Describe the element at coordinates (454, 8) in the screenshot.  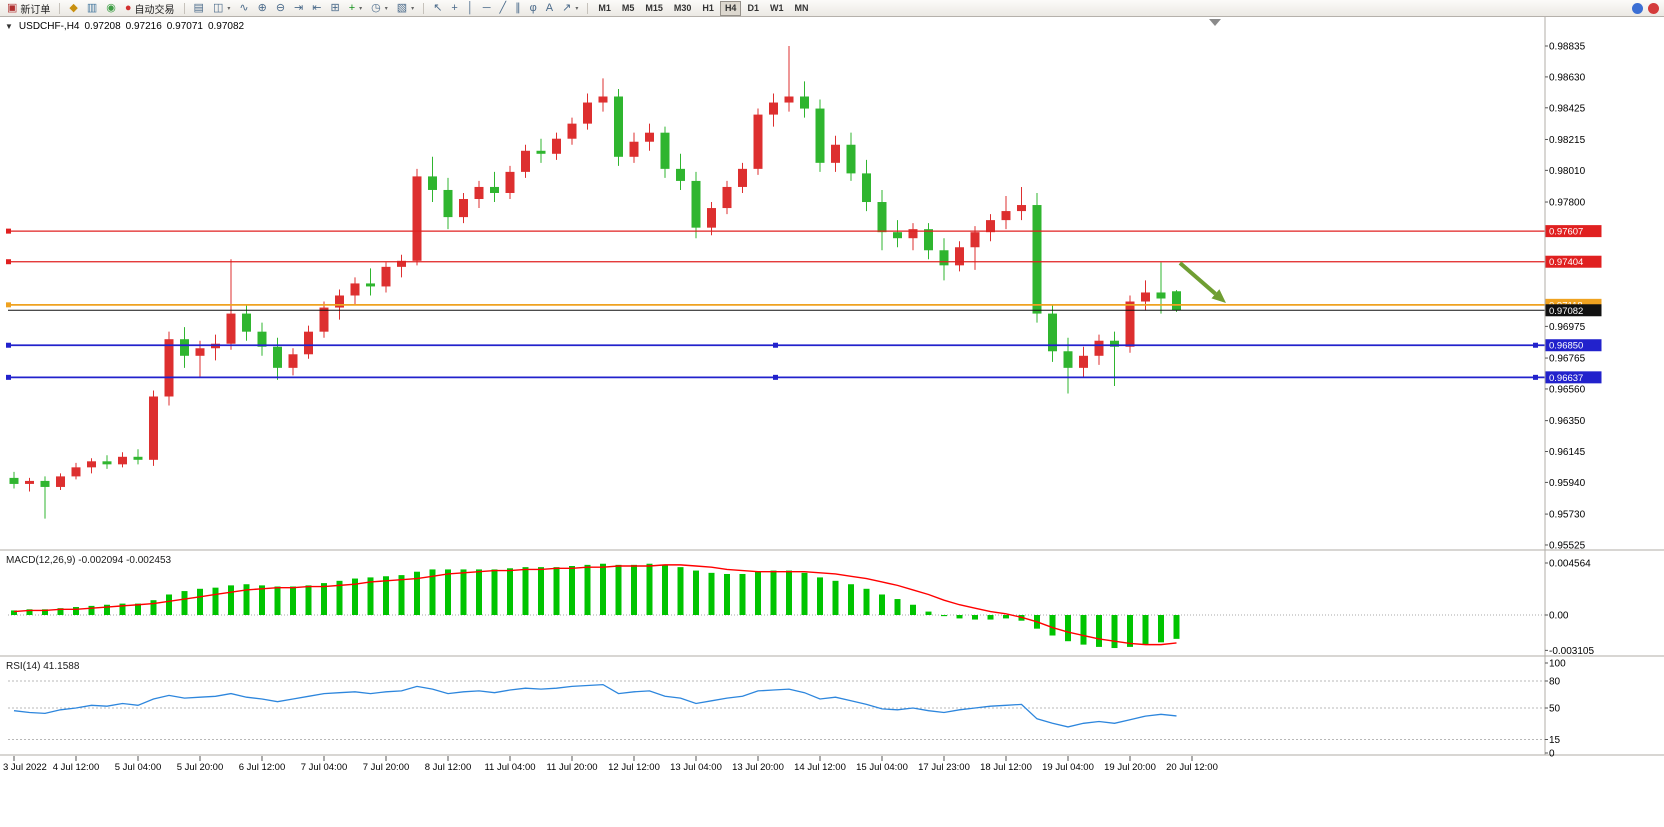
I see `crosshair-button: +` at that location.